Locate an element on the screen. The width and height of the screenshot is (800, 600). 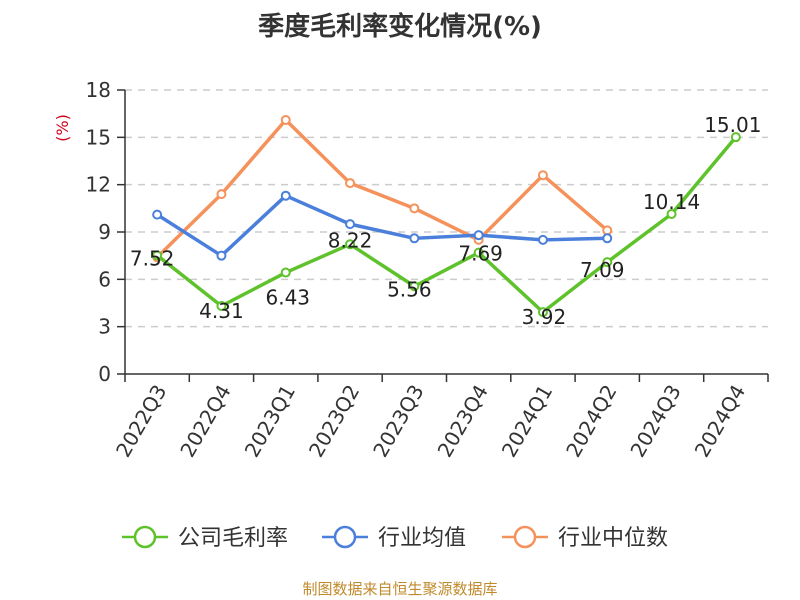
legend-label: 行业均值 is located at coordinates (422, 538).